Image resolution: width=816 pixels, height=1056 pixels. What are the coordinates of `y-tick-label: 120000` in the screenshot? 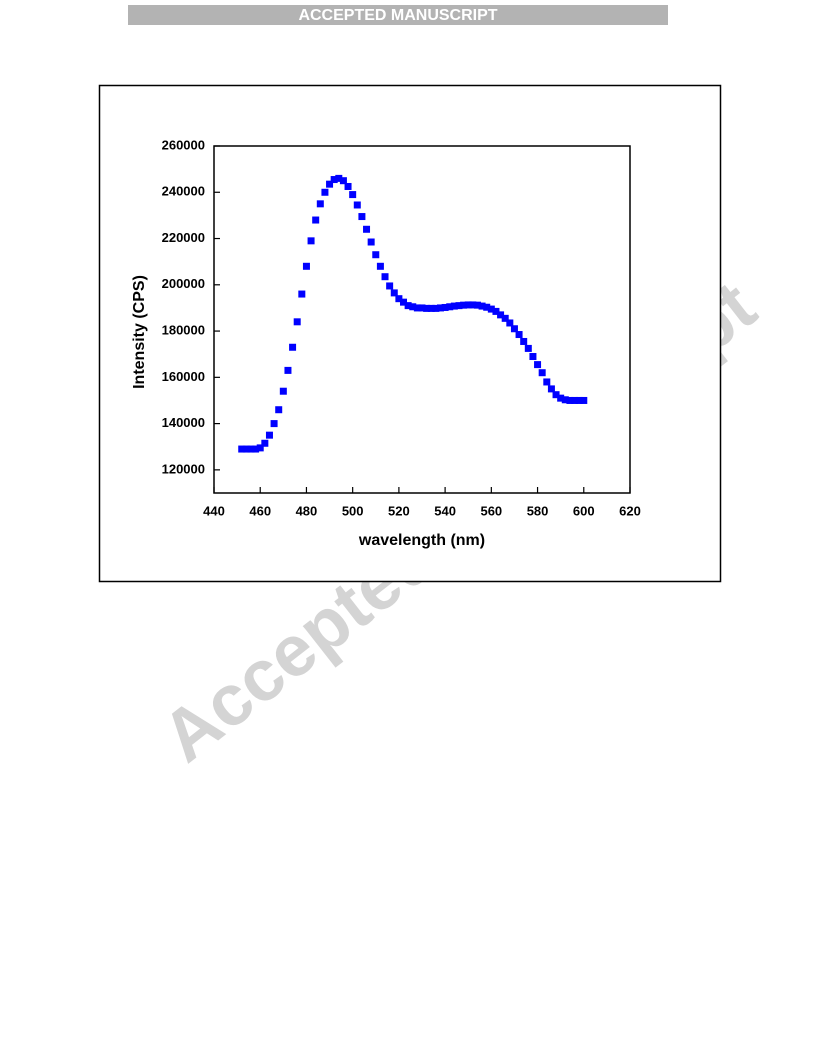 It's located at (183, 468).